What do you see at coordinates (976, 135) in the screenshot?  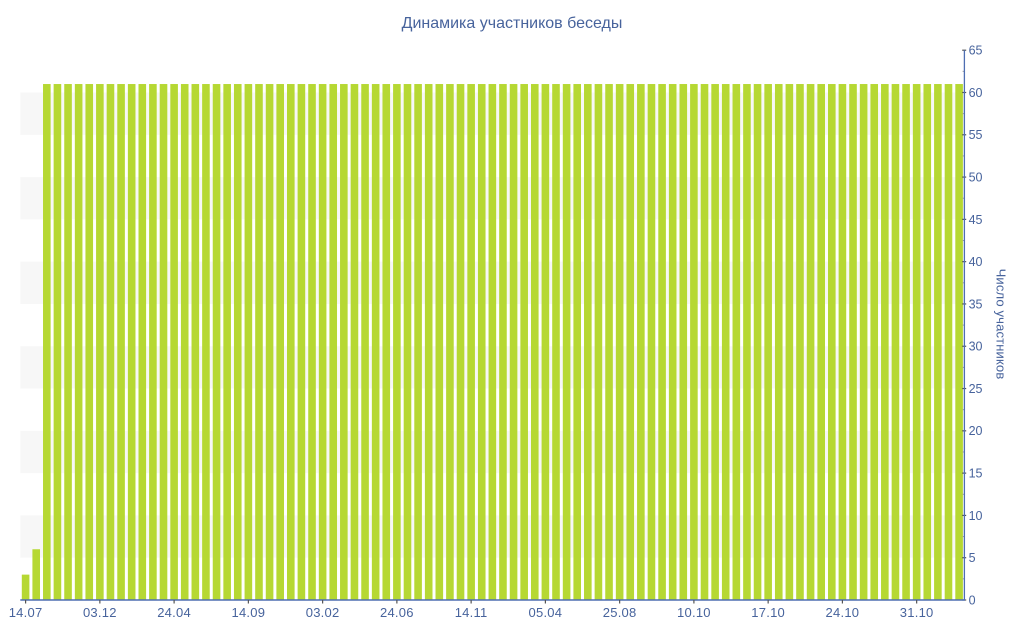 I see `svg-text: 55` at bounding box center [976, 135].